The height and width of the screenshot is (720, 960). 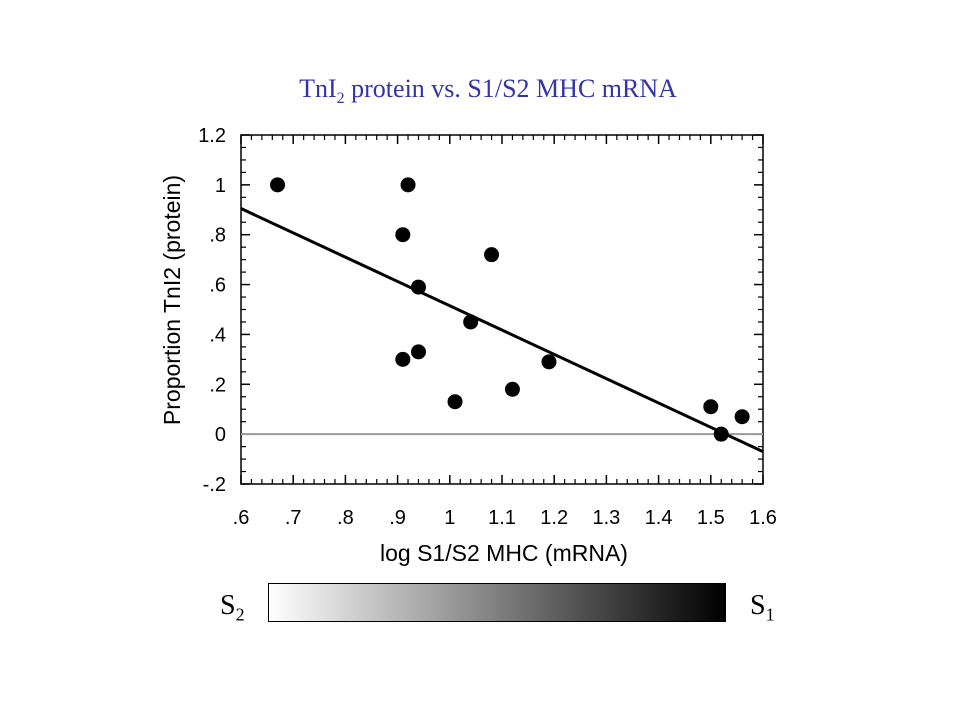 What do you see at coordinates (345, 518) in the screenshot?
I see `x-tick-label: .8` at bounding box center [345, 518].